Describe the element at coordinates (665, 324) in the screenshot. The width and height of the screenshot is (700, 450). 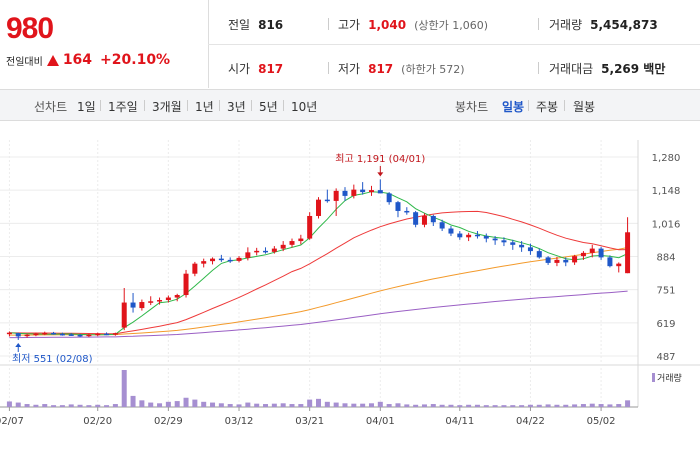
I see `y-tick-label: 619` at that location.